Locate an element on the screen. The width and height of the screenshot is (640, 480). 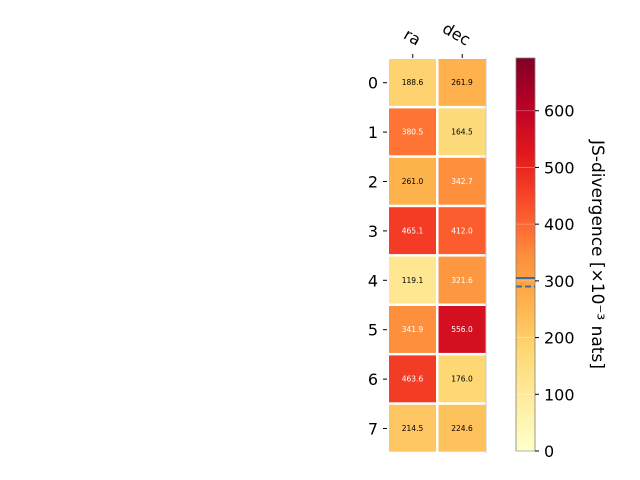
cell-value-label: 261.0 is located at coordinates (413, 181).